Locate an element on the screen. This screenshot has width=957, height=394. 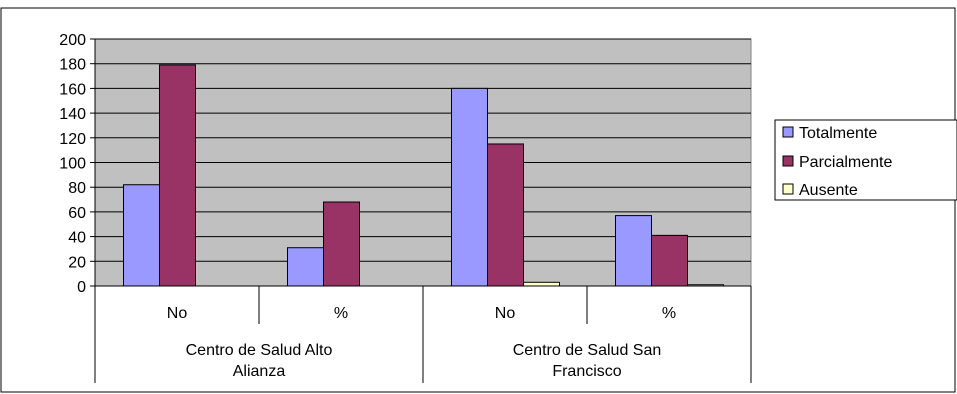
legend-swatch-parcialmente is located at coordinates (788, 161).